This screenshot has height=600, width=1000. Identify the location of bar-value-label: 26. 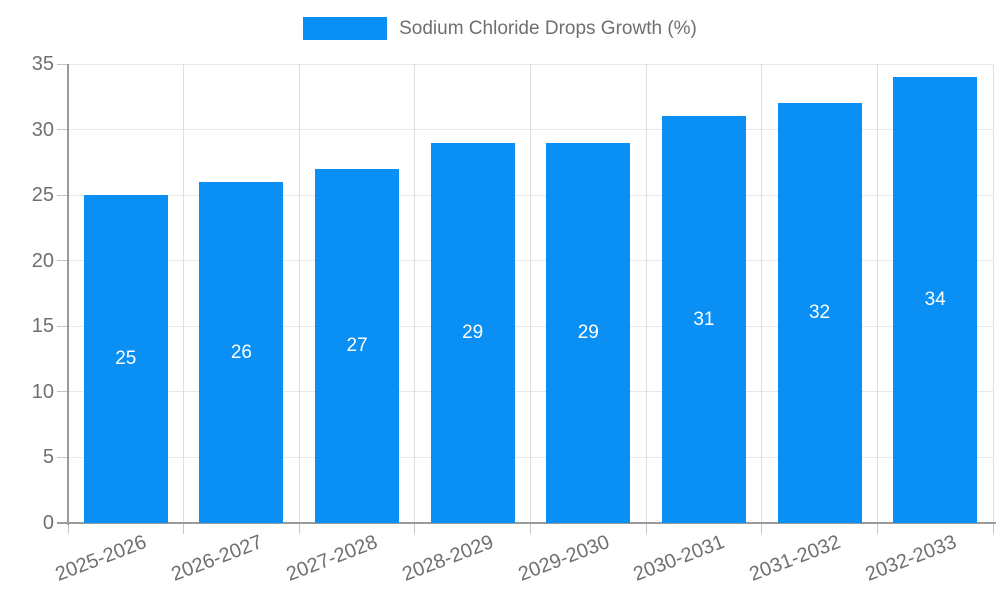
(241, 352).